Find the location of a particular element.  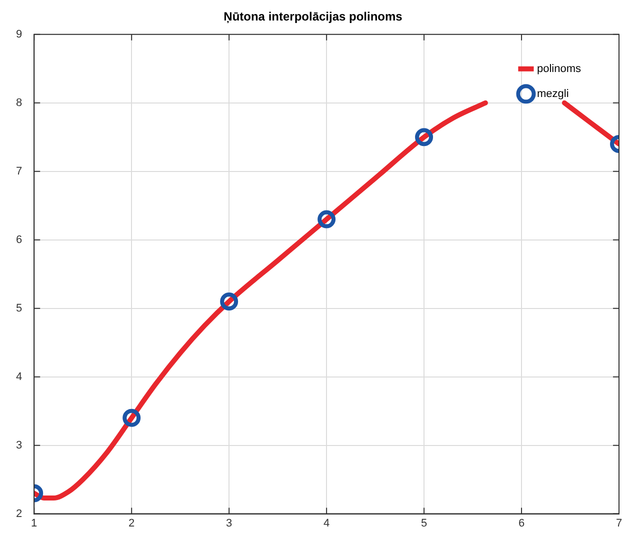

y-tick-label: 9 is located at coordinates (19, 34).